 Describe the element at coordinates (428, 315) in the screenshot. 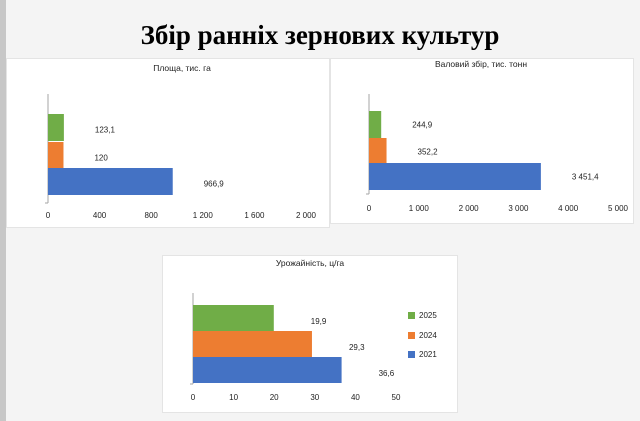

I see `legend-label-2025: 2025` at that location.